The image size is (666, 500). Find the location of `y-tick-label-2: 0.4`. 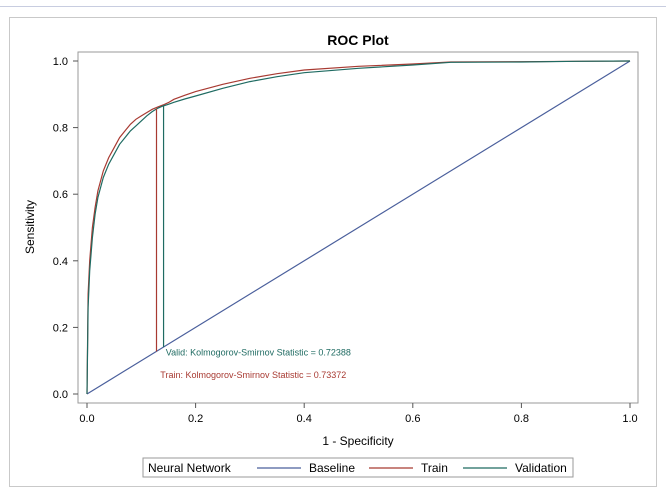

y-tick-label-2: 0.4 is located at coordinates (60, 262).